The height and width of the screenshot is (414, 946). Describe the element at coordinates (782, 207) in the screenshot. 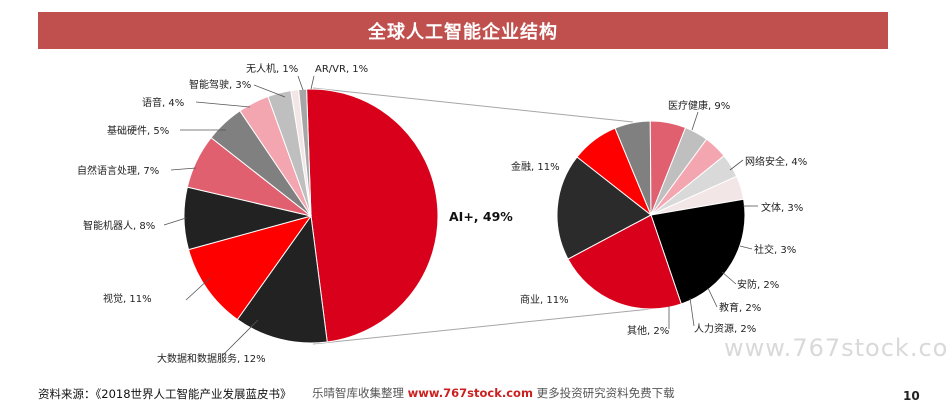

I see `pie2-label-2: 文体, 3%` at that location.